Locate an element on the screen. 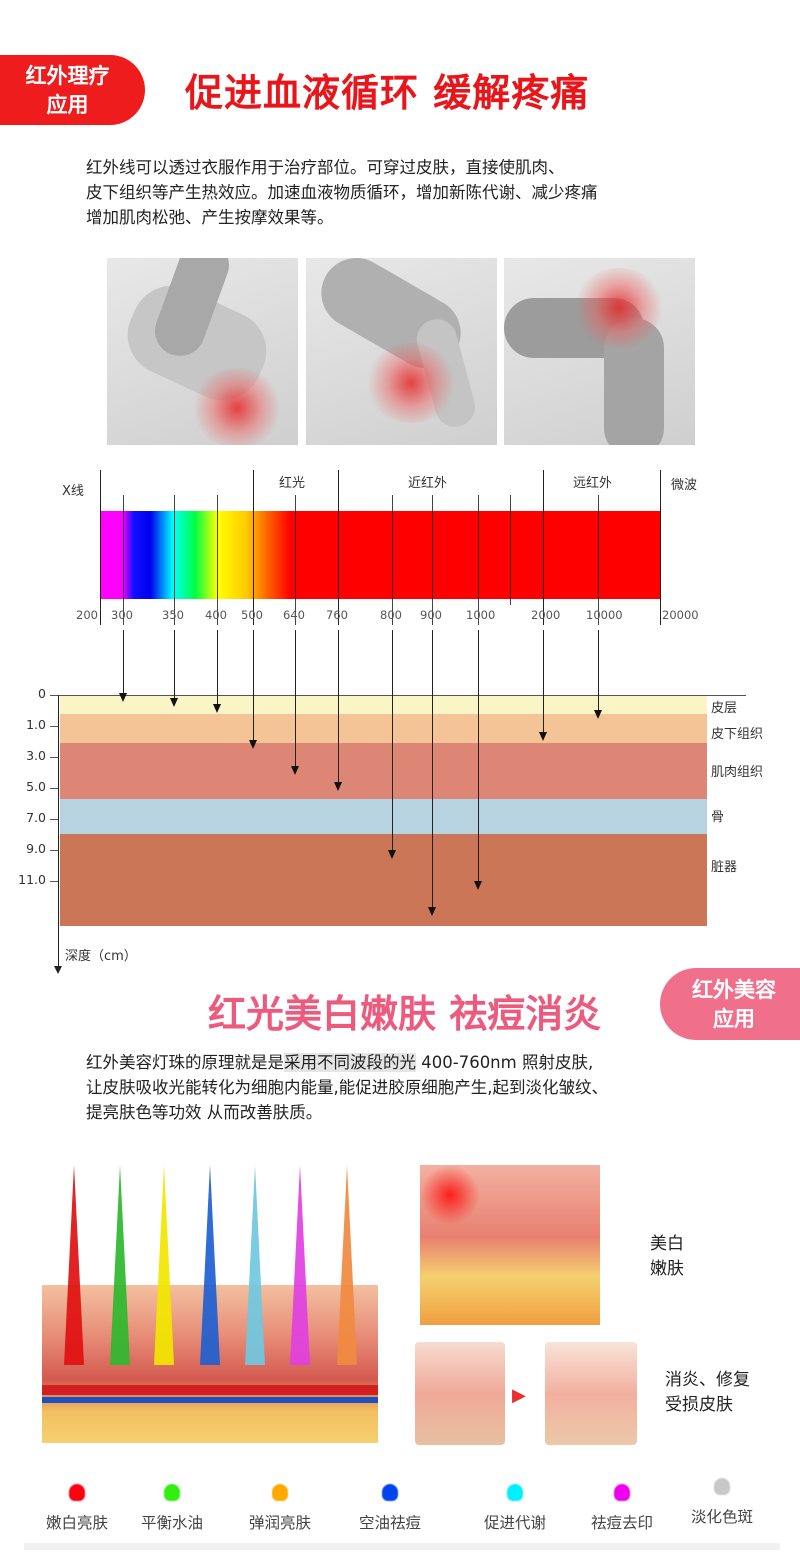  spectrum-tick-label: 350 is located at coordinates (173, 615).